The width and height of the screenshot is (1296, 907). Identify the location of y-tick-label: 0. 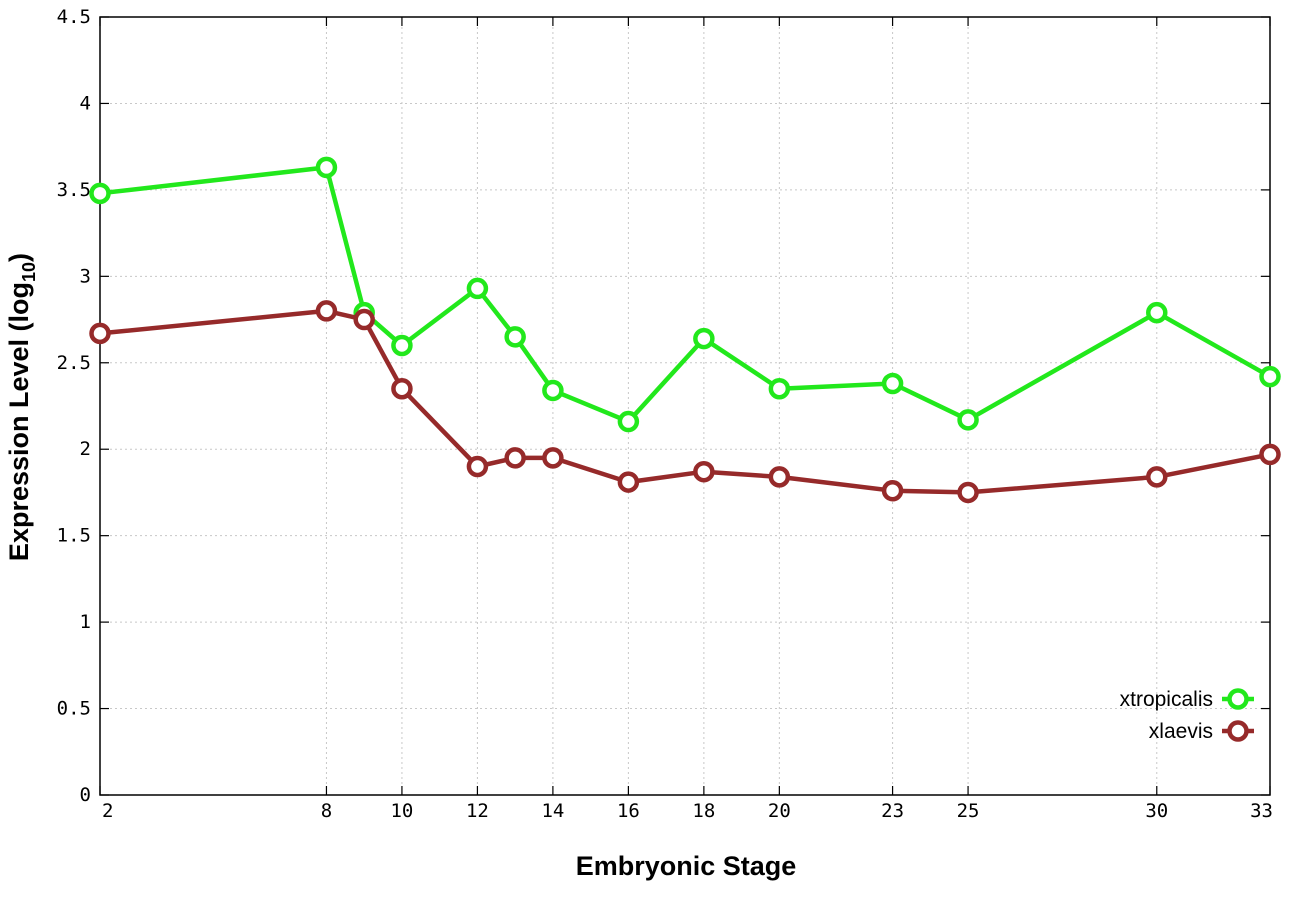
(85, 795).